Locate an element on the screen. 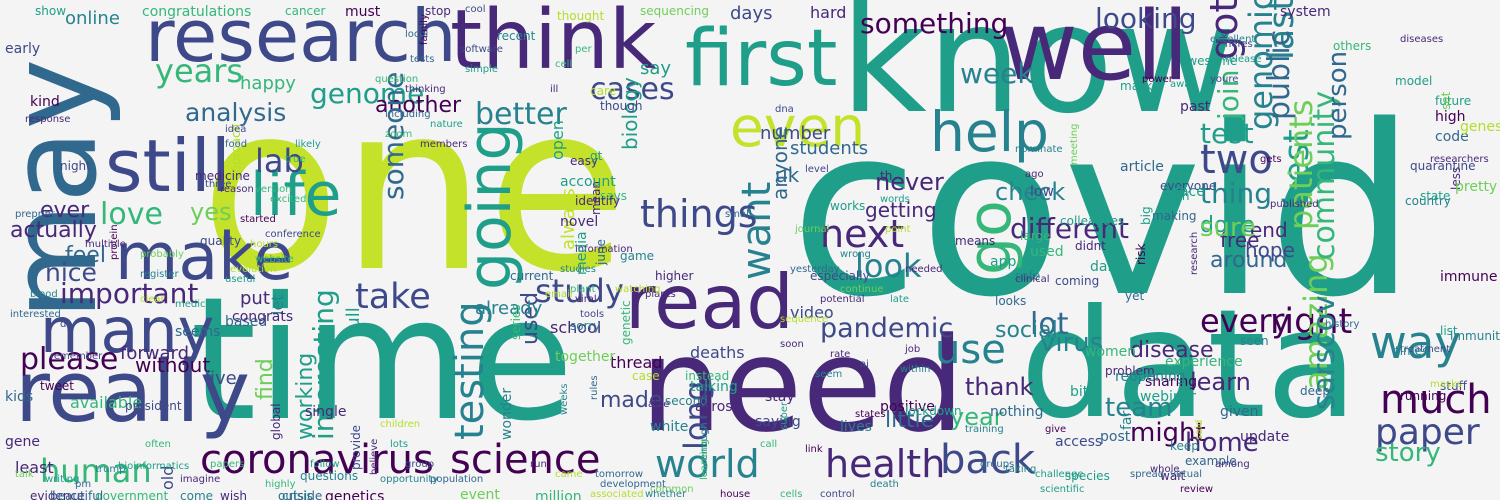 This screenshot has height=500, width=1500. word-ever: ever is located at coordinates (65, 210).